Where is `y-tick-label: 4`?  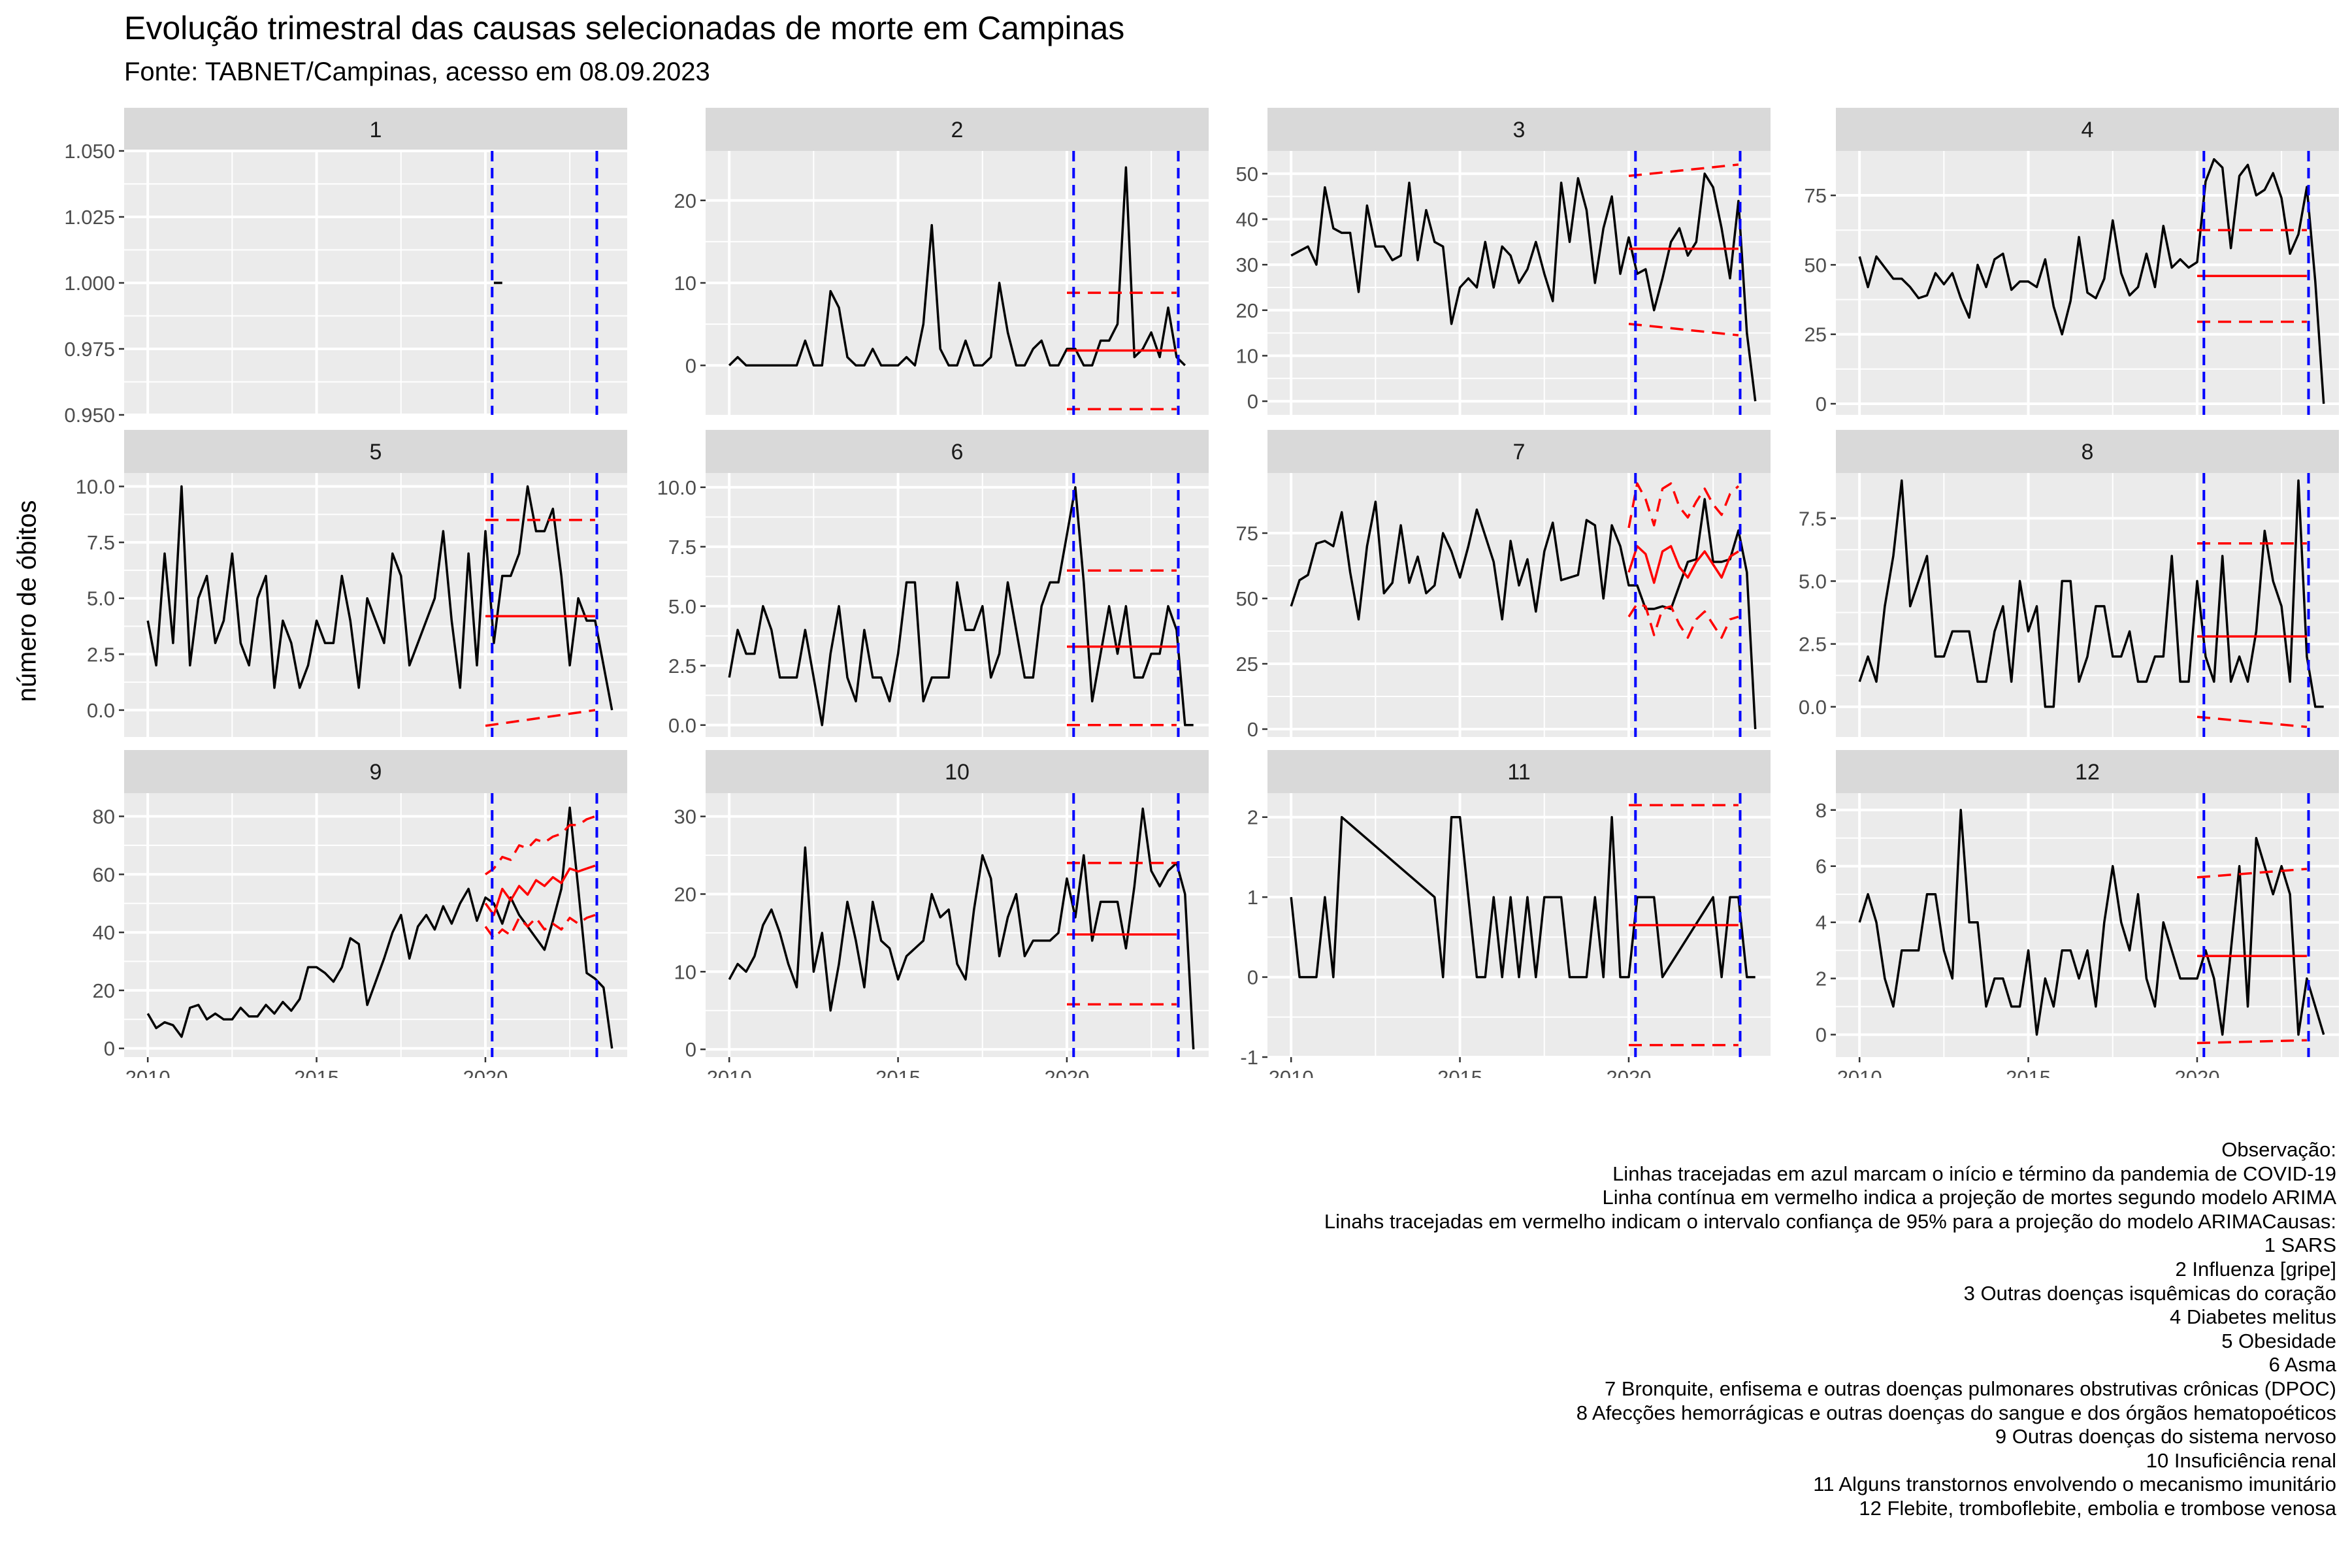 y-tick-label: 4 is located at coordinates (1821, 922).